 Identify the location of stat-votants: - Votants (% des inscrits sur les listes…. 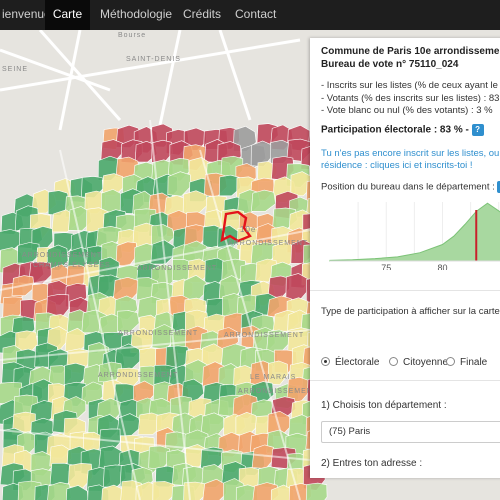
(410, 98).